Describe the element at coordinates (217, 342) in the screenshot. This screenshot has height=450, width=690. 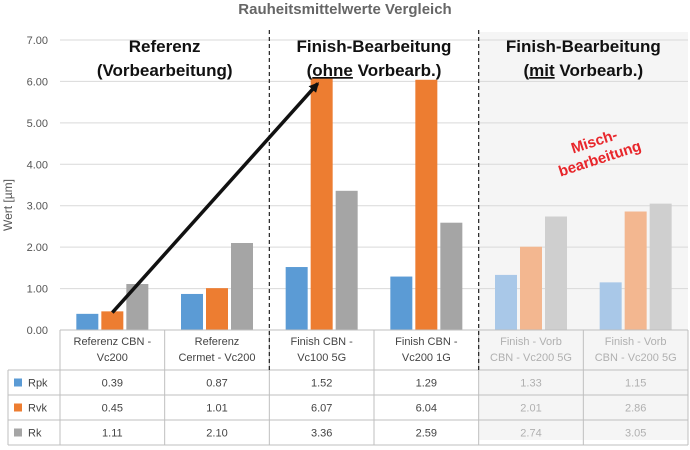
I see `category-label: Referenz` at that location.